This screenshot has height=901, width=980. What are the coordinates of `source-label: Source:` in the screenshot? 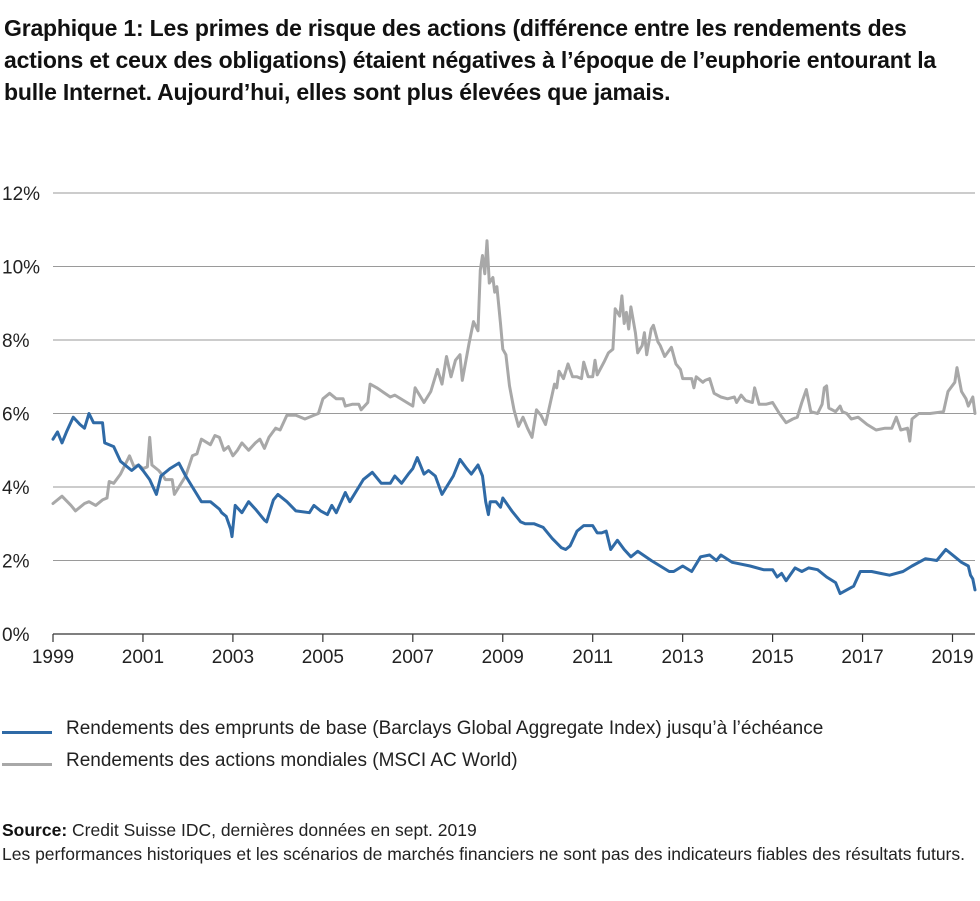 It's located at (35, 830).